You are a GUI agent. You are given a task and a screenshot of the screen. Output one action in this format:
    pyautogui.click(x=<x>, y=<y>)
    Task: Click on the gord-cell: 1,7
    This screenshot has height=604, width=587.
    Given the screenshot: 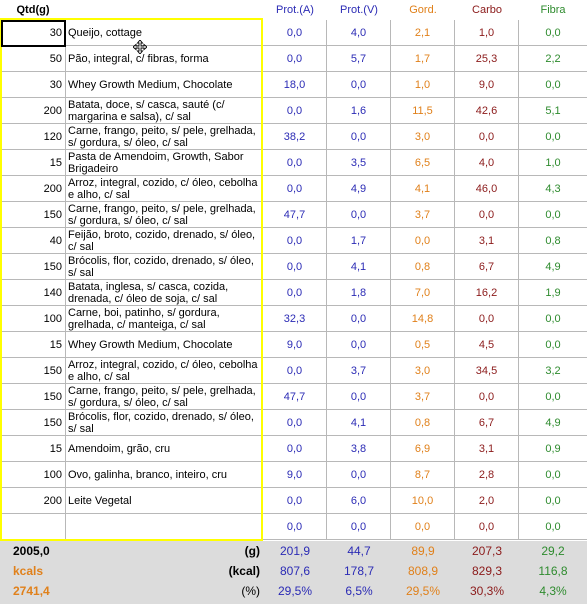 What is the action you would take?
    pyautogui.click(x=423, y=59)
    